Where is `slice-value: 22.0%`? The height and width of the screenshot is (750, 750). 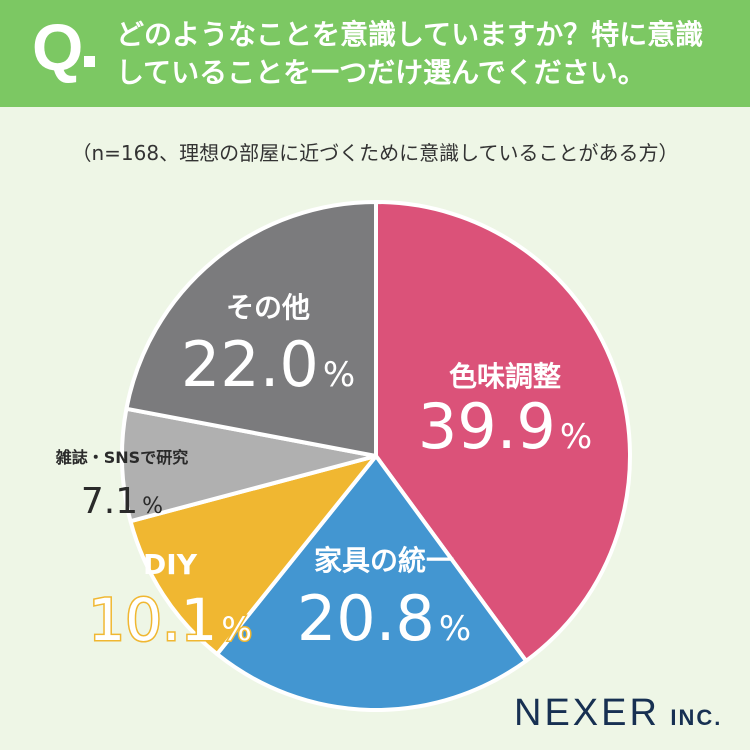 slice-value: 22.0% is located at coordinates (268, 364).